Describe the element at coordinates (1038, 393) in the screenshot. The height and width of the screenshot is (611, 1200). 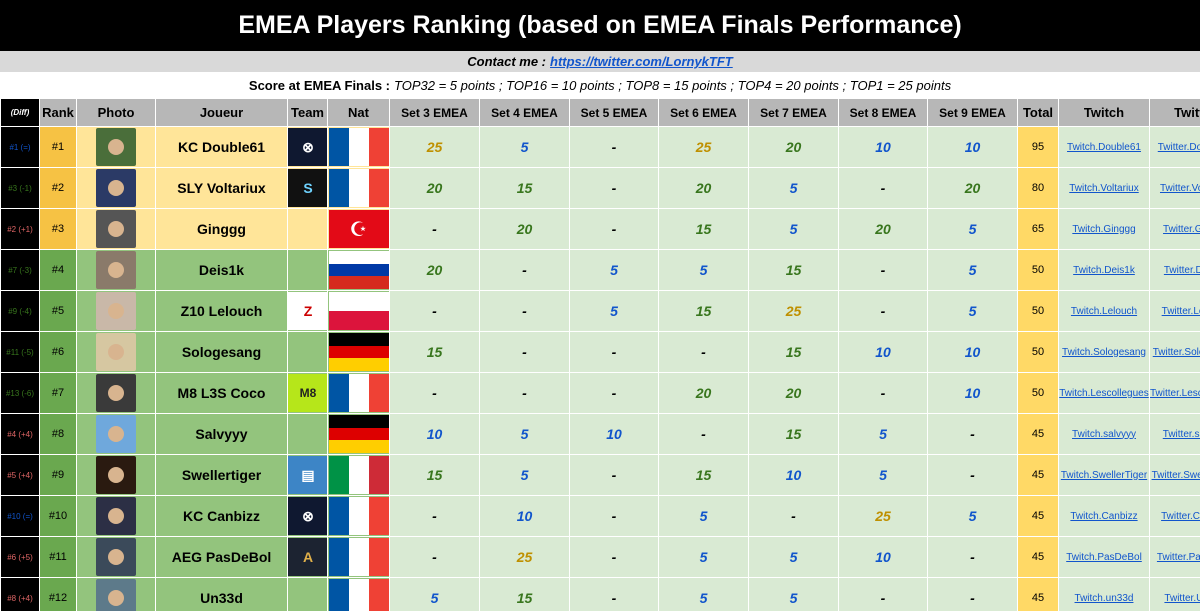
I see `total-score: 50` at that location.